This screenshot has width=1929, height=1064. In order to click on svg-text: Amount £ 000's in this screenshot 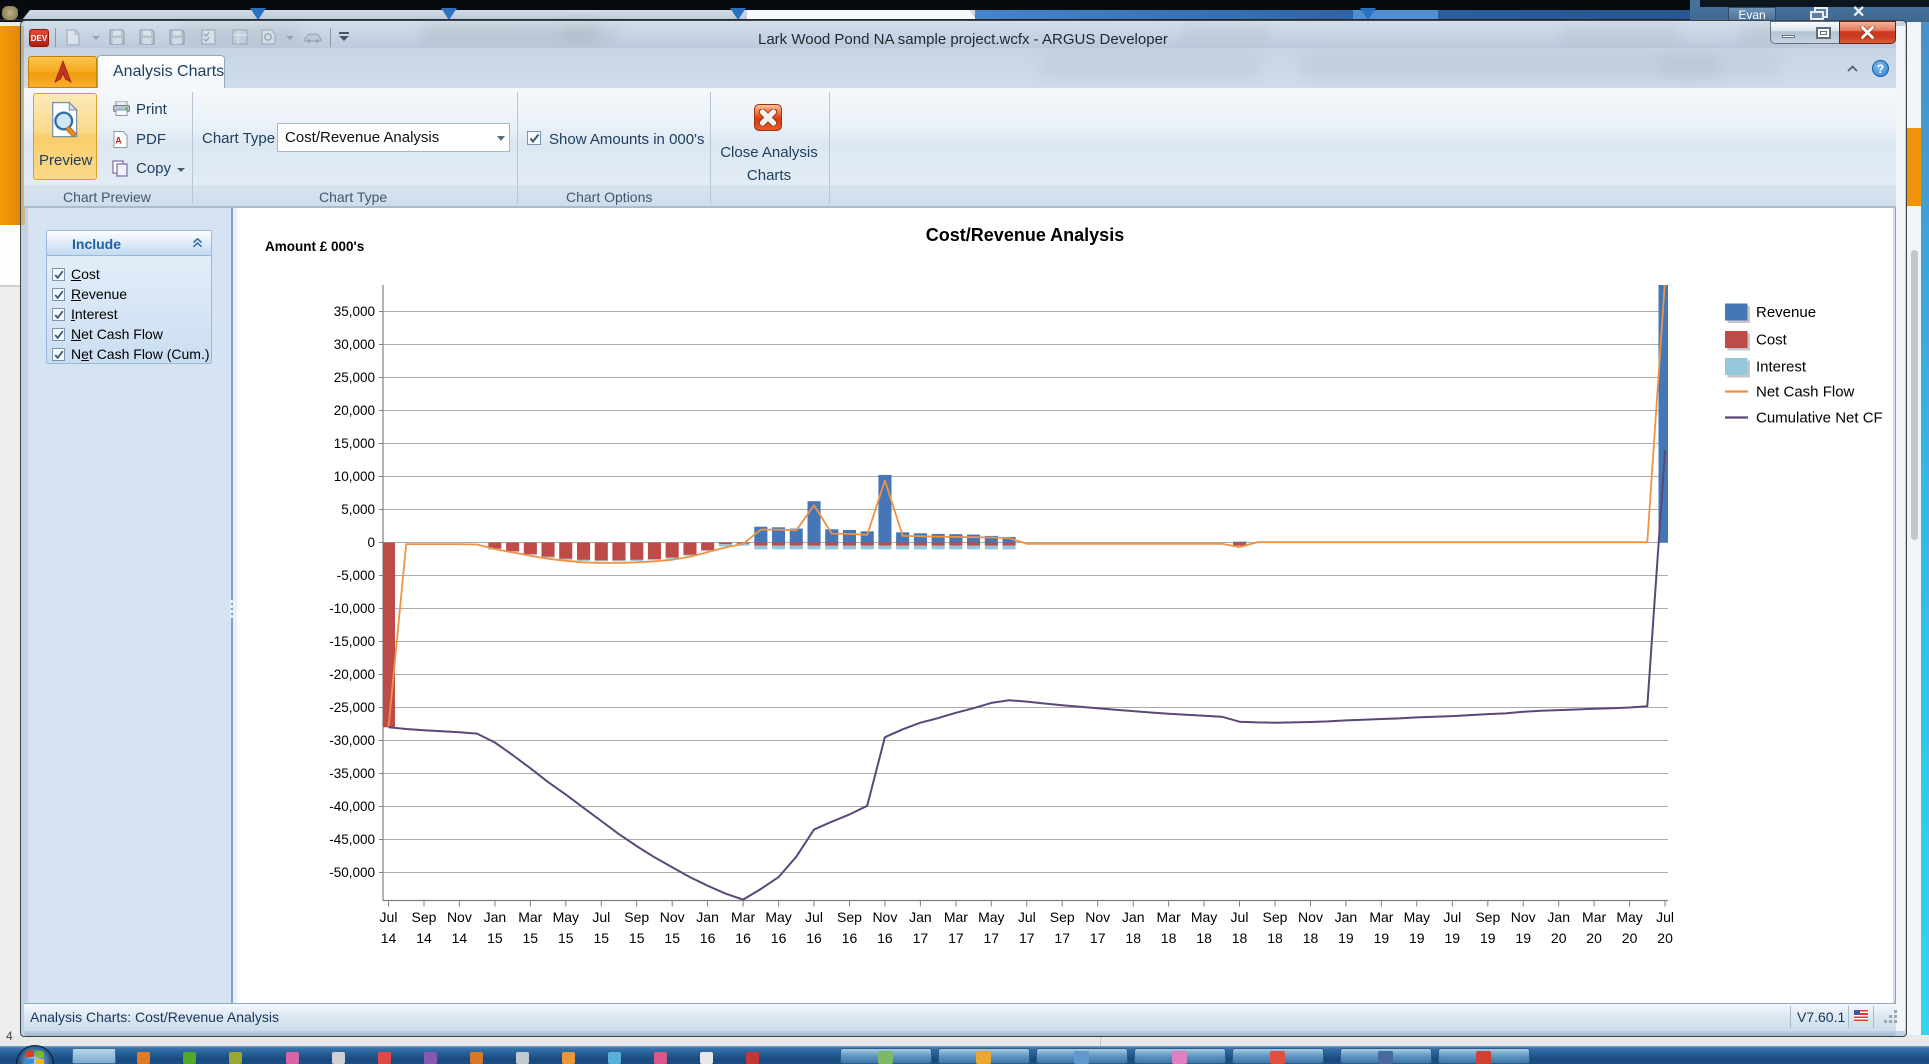, I will do `click(314, 246)`.